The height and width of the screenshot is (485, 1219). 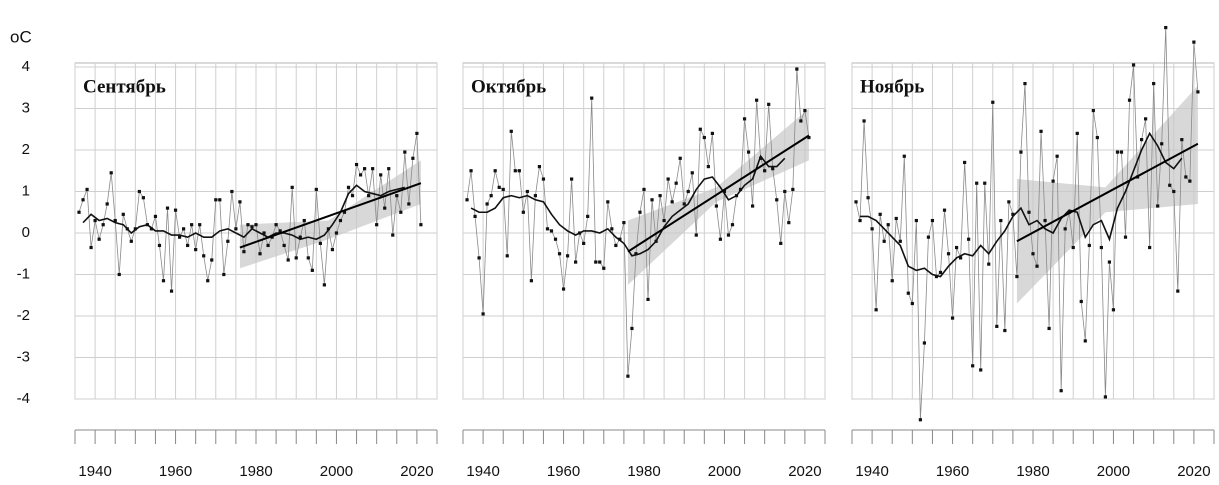 I want to click on panel-title: Октябрь, so click(x=508, y=86).